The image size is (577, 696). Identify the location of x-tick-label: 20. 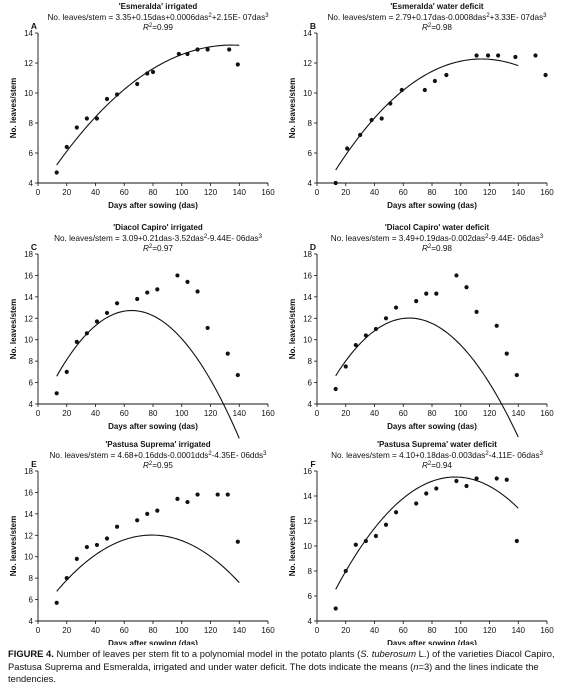
(345, 192).